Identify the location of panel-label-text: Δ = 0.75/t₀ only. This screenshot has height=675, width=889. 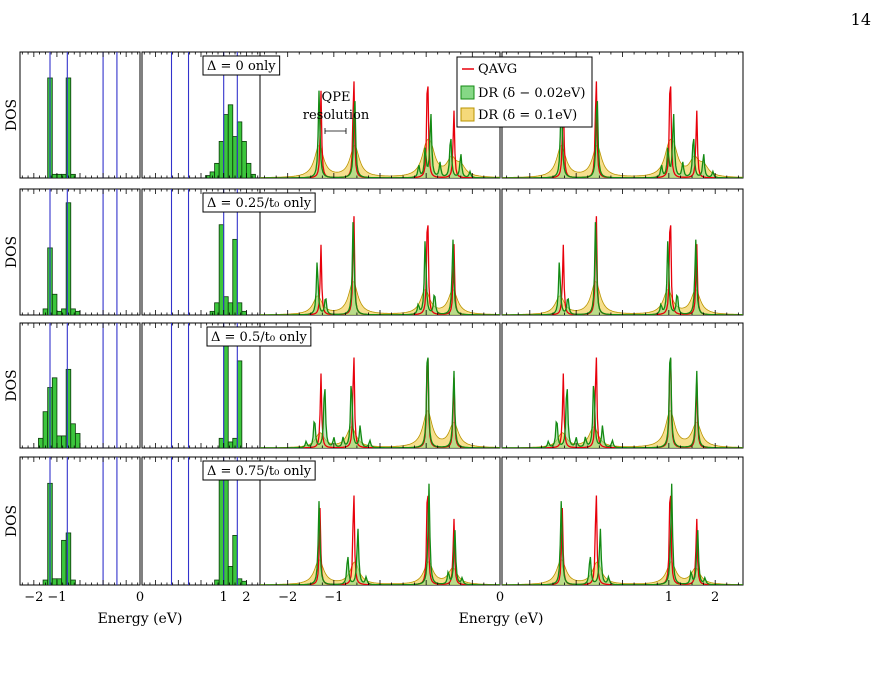
(259, 471).